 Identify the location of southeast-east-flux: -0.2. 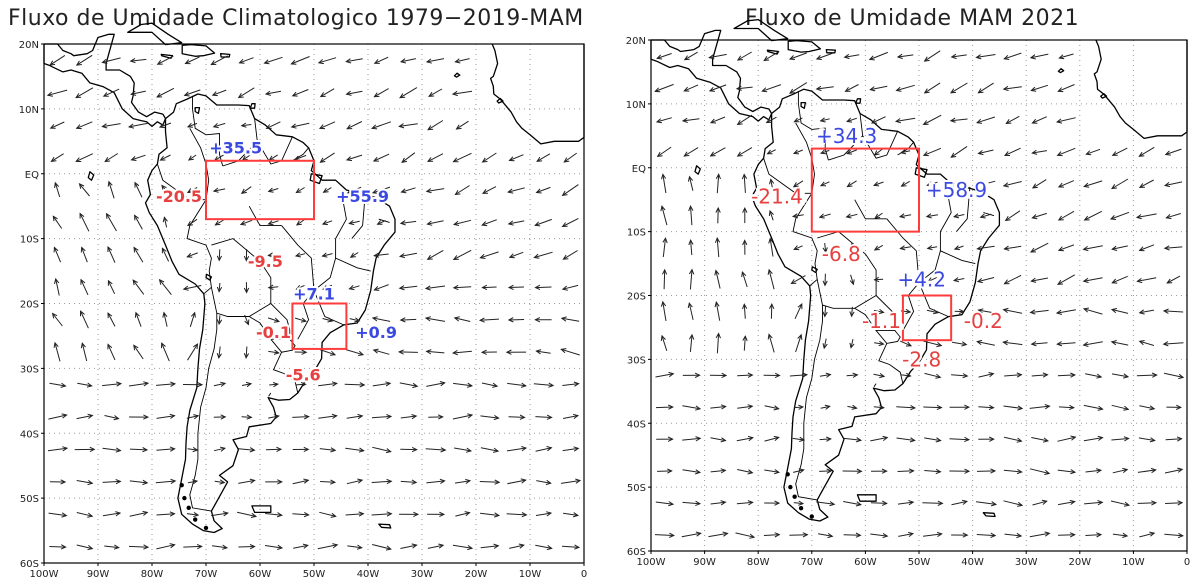
(983, 321).